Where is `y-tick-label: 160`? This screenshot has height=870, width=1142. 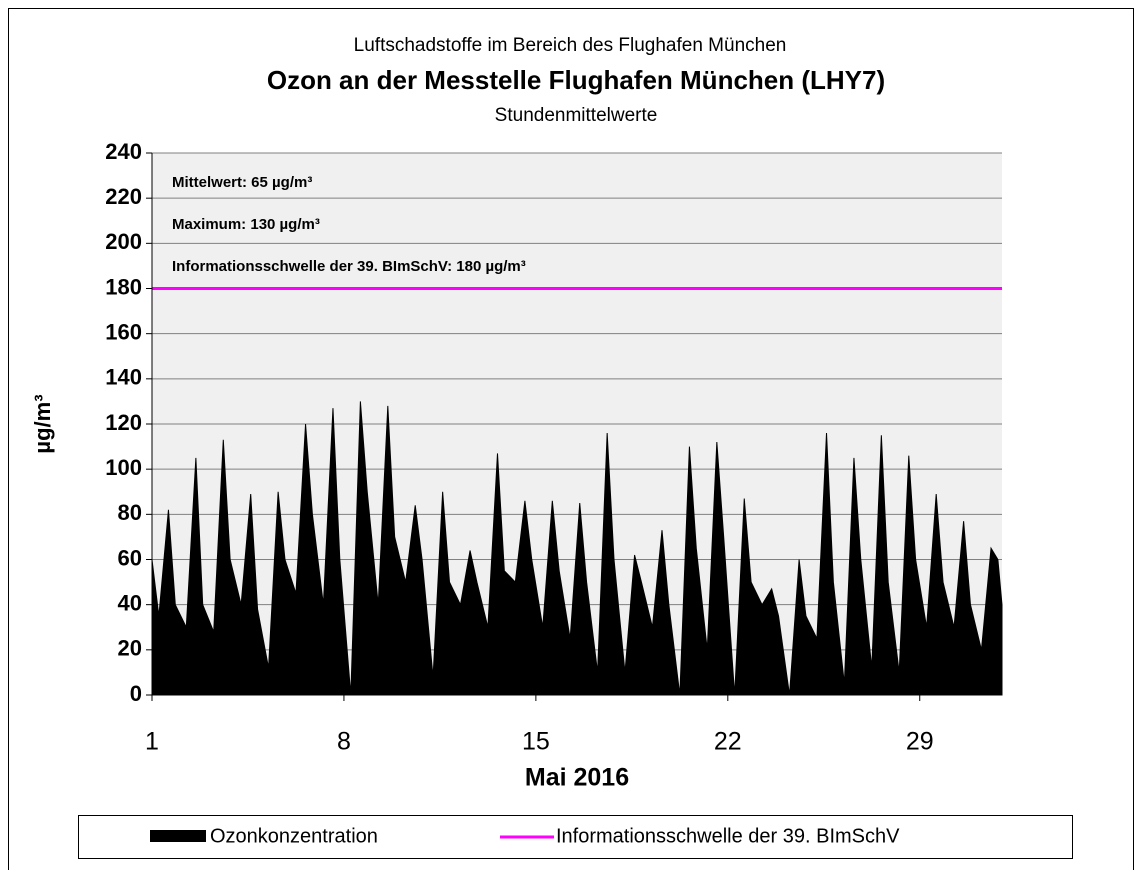 y-tick-label: 160 is located at coordinates (123, 331).